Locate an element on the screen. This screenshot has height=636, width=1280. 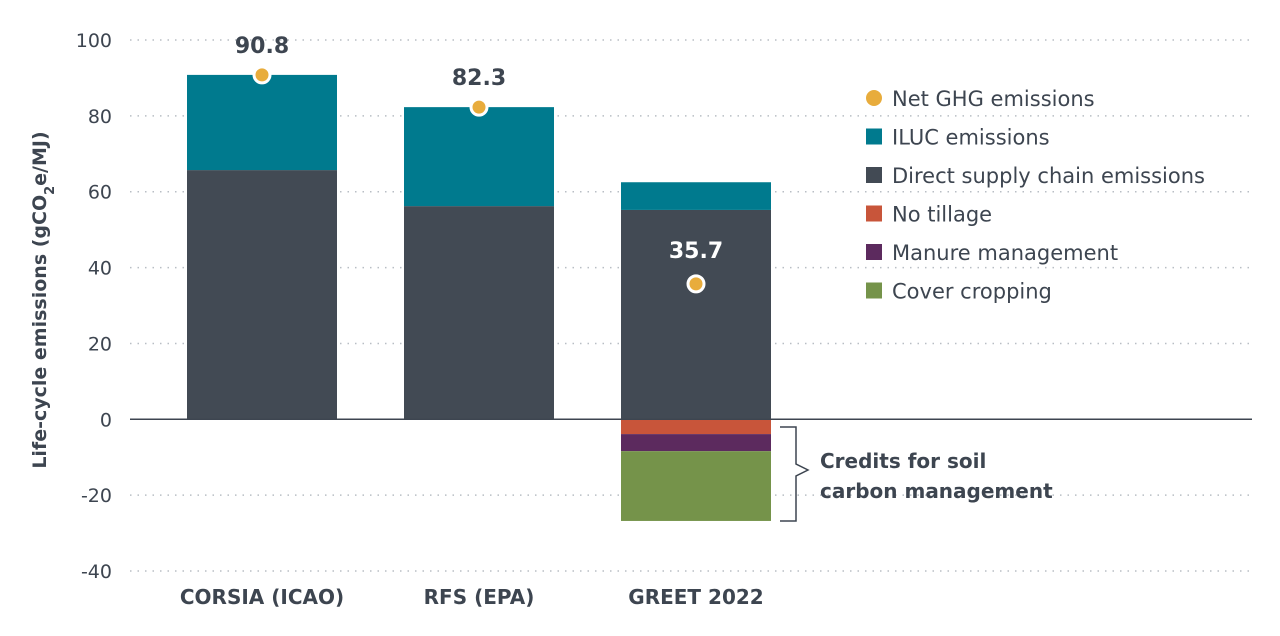
bar-segment-manure-management is located at coordinates (696, 443).